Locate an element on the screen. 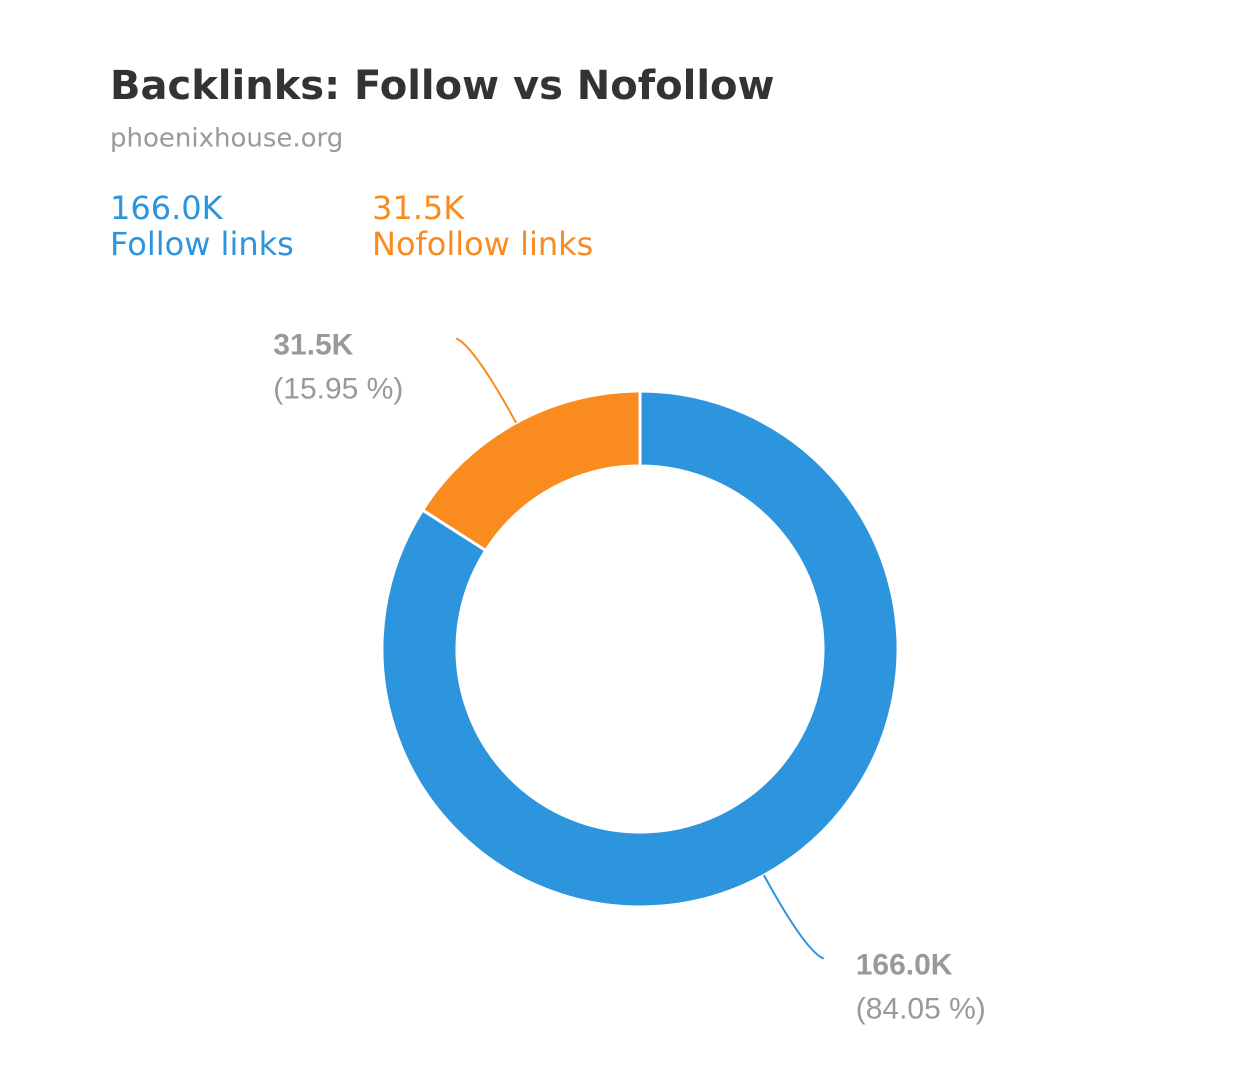 The image size is (1240, 1080). percent-label: (84.05 %) is located at coordinates (921, 1009).